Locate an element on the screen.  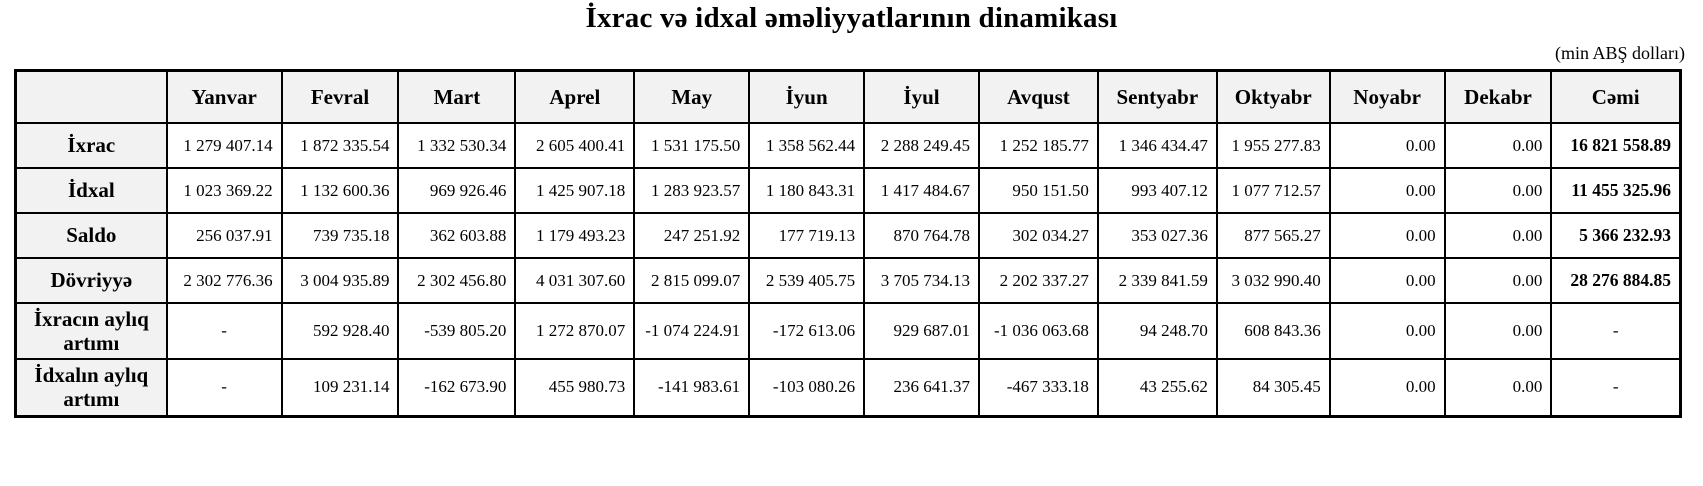
row-label: İdxal is located at coordinates (91, 190).